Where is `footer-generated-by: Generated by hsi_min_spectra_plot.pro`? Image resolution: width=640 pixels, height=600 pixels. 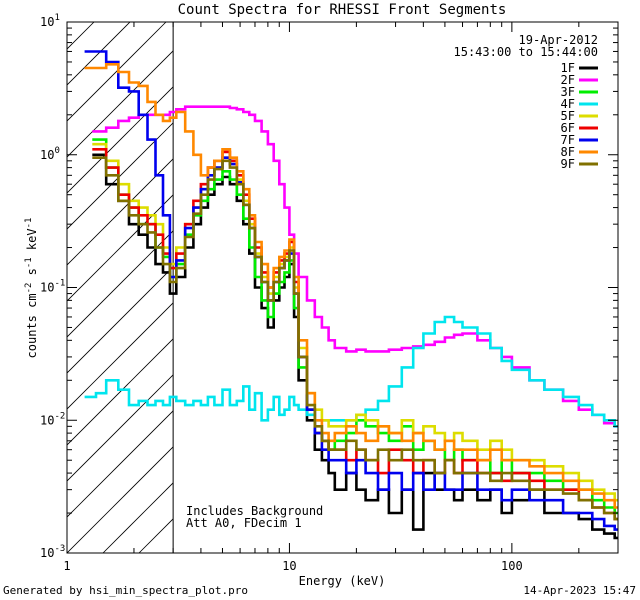
footer-generated-by: Generated by hsi_min_spectra_plot.pro is located at coordinates (125, 590).